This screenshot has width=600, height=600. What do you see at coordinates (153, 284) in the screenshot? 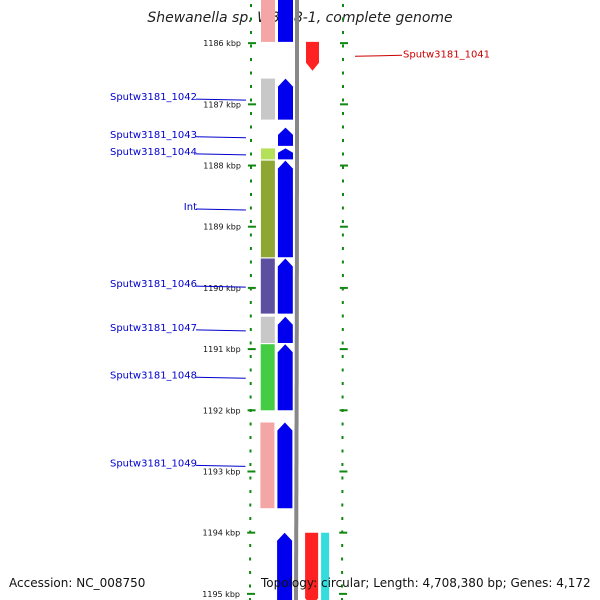
I see `gene-label: Sputw3181_1046` at bounding box center [153, 284].